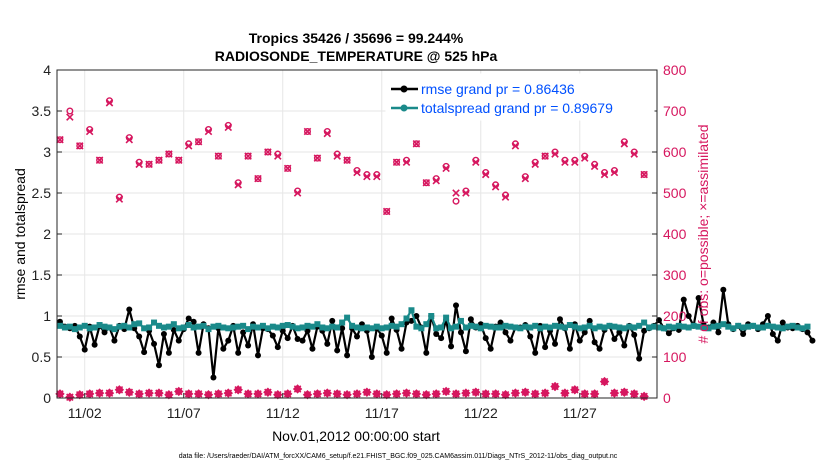  What do you see at coordinates (20, 234) in the screenshot?
I see `y-axis-left-label: rmse and totalspread` at bounding box center [20, 234].